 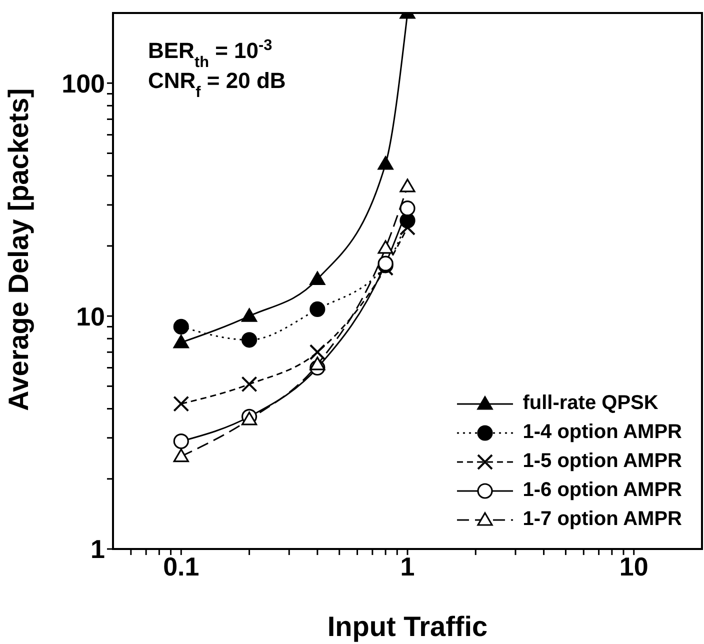 I want to click on y-tick-label: 100, so click(x=83, y=83).